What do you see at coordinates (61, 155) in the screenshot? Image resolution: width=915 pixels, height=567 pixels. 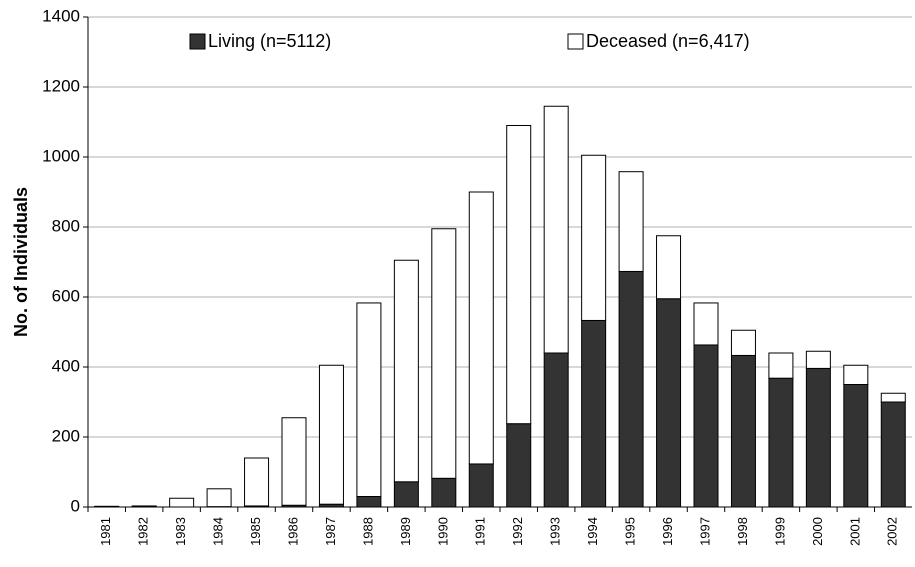 I see `y-tick-label: 1000` at bounding box center [61, 155].